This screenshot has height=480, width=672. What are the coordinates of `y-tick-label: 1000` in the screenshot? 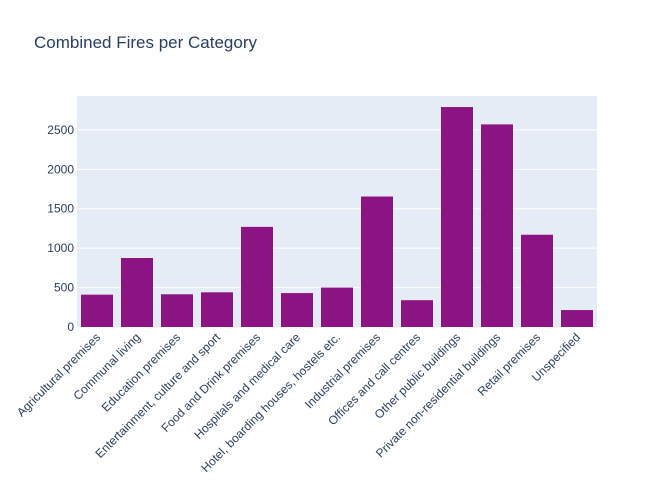 It's located at (60, 248).